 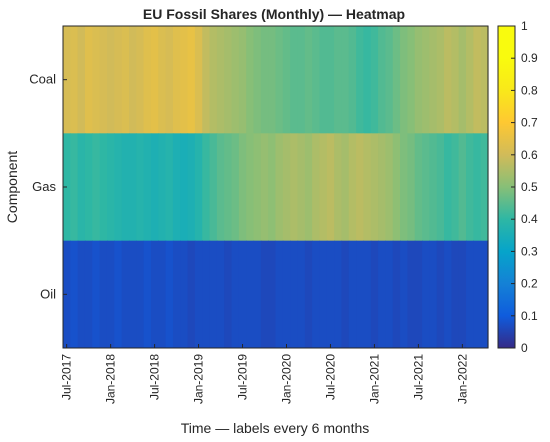 I want to click on x-axis-title: Time — labels every 6 months, so click(x=275, y=428).